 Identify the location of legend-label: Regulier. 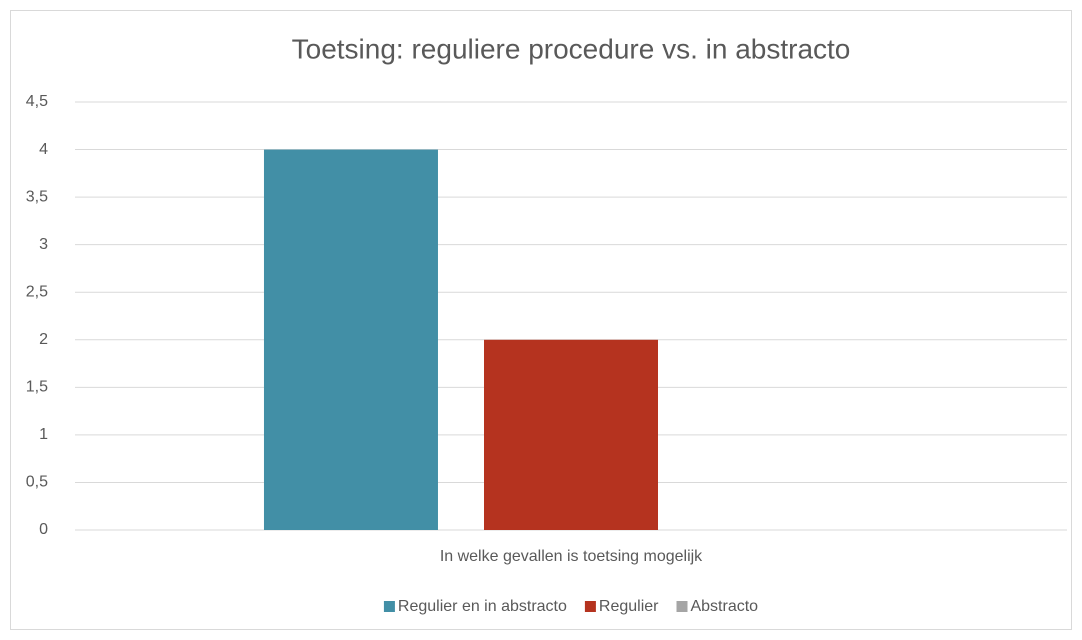
(629, 606).